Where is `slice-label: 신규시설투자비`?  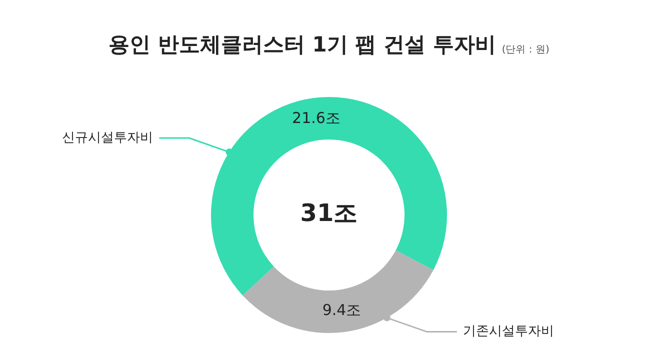 slice-label: 신규시설투자비 is located at coordinates (108, 138).